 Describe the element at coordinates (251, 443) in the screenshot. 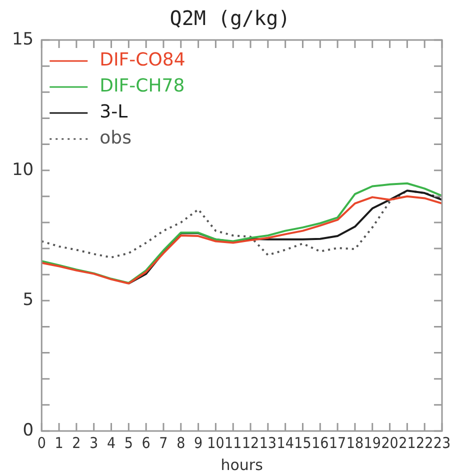

I see `x-tick-label: 12` at that location.